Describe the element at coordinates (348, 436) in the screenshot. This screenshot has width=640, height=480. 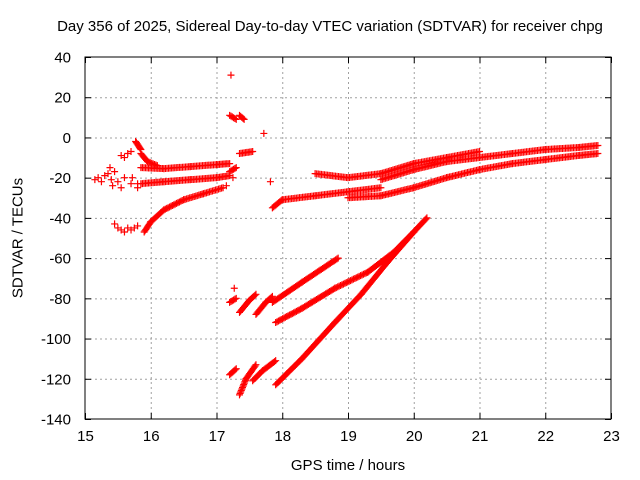
I see `x-tick-label: 19` at that location.